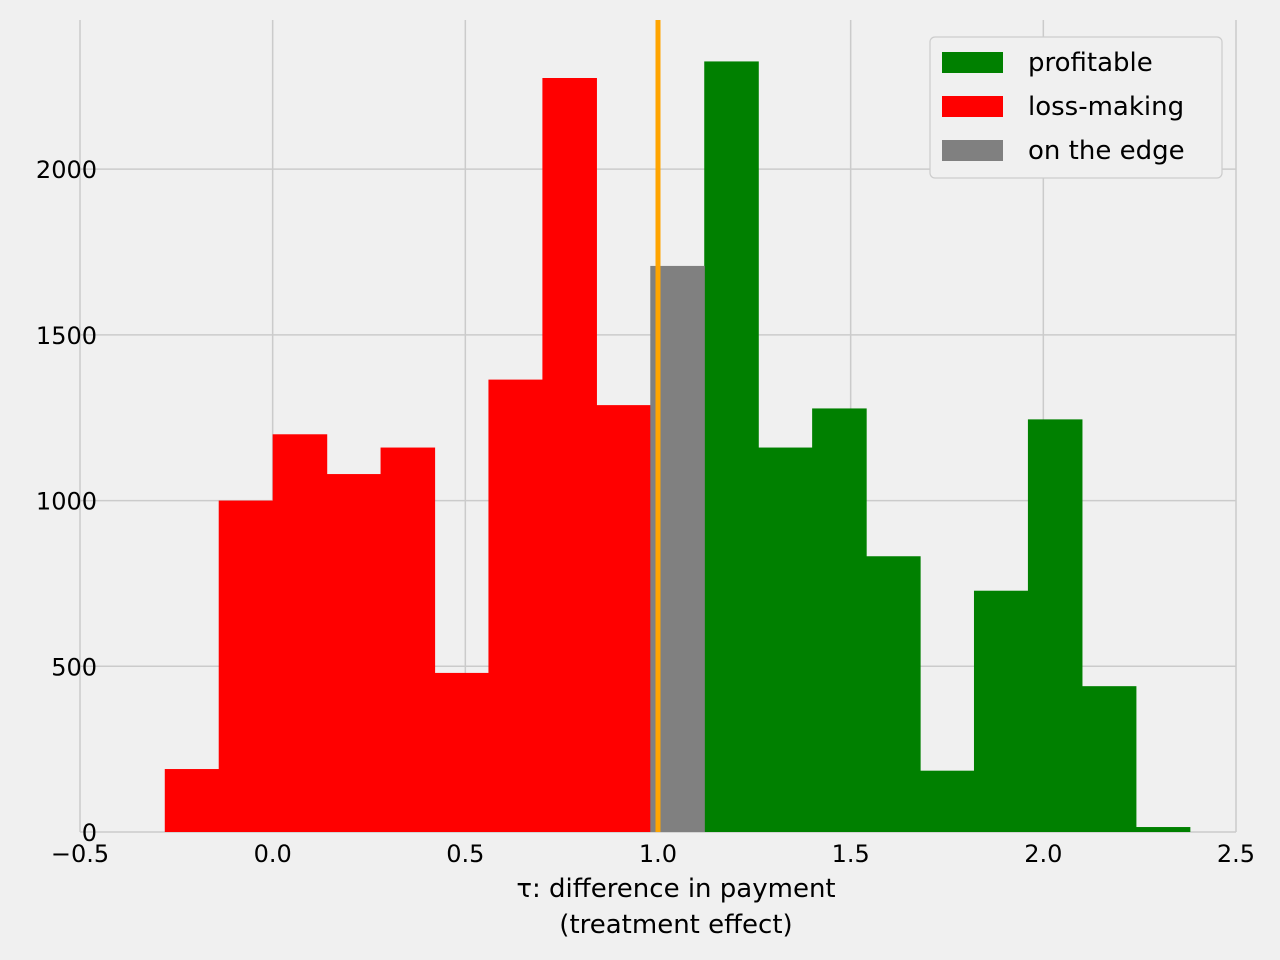 Image resolution: width=1280 pixels, height=960 pixels. Describe the element at coordinates (66, 336) in the screenshot. I see `y-tick-label: 1500` at that location.